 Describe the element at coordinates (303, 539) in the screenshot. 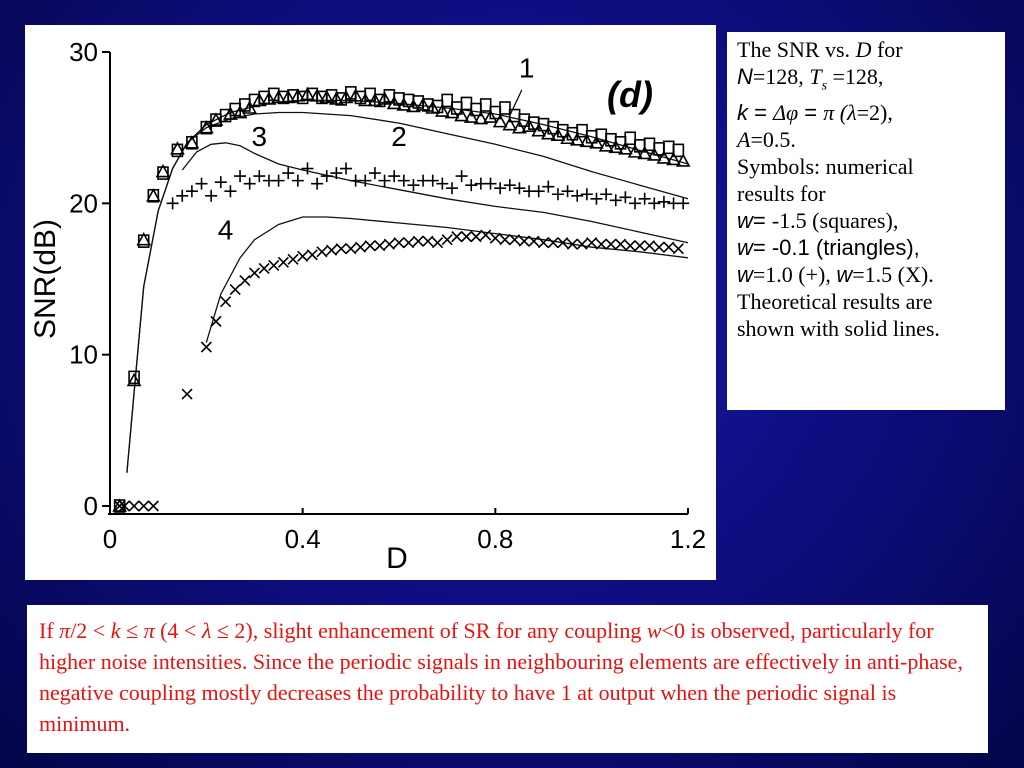

I see `x-tick-label: 0.4` at that location.